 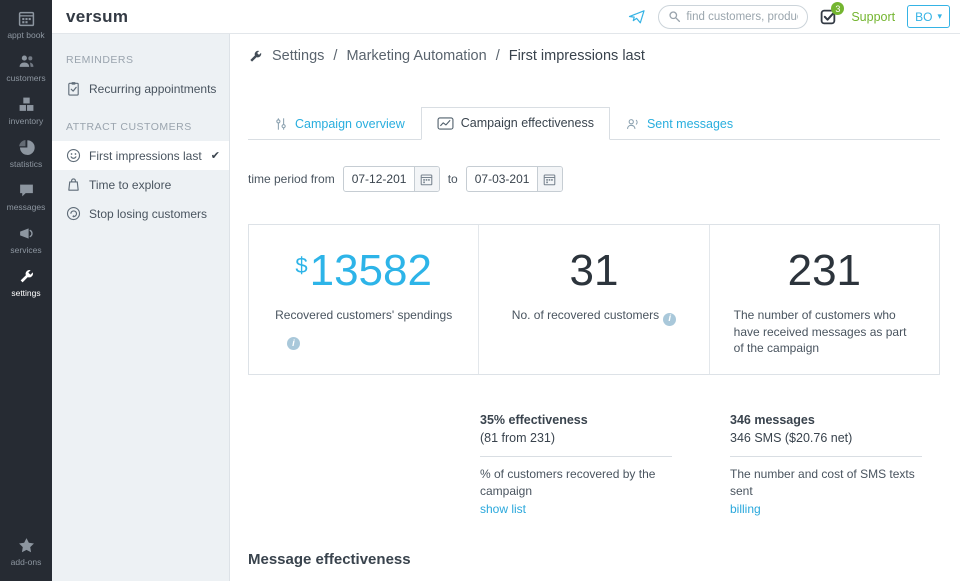 I want to click on section-title-attract-customers: ATTRACT CUSTOMERS, so click(x=129, y=127).